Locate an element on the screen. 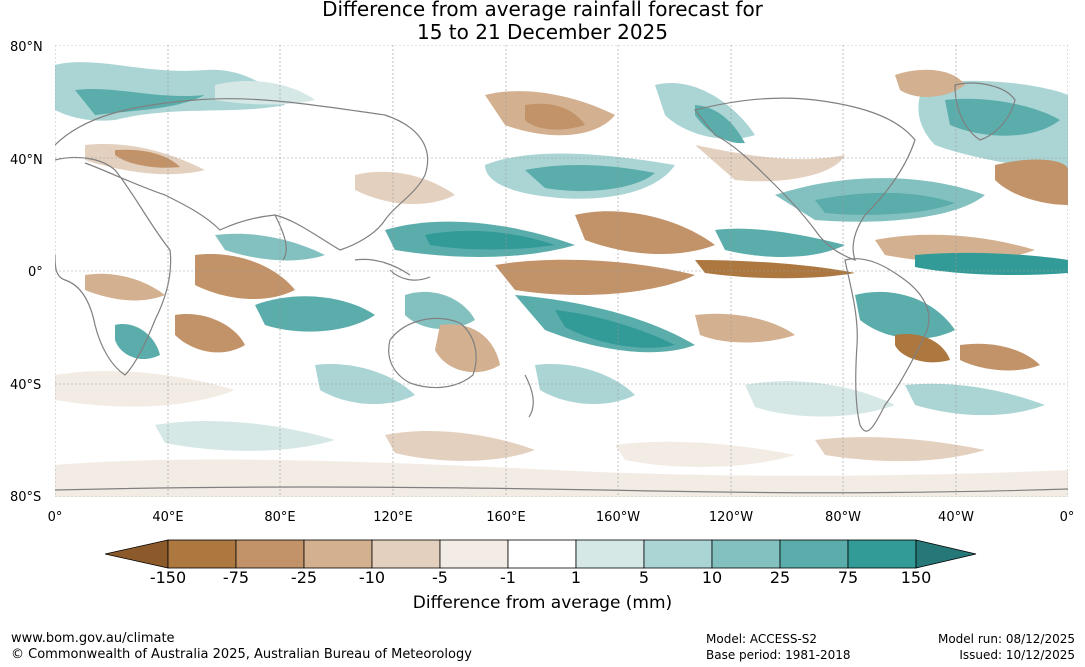 This screenshot has height=667, width=1085. legend-tick-5: -1 is located at coordinates (508, 577).